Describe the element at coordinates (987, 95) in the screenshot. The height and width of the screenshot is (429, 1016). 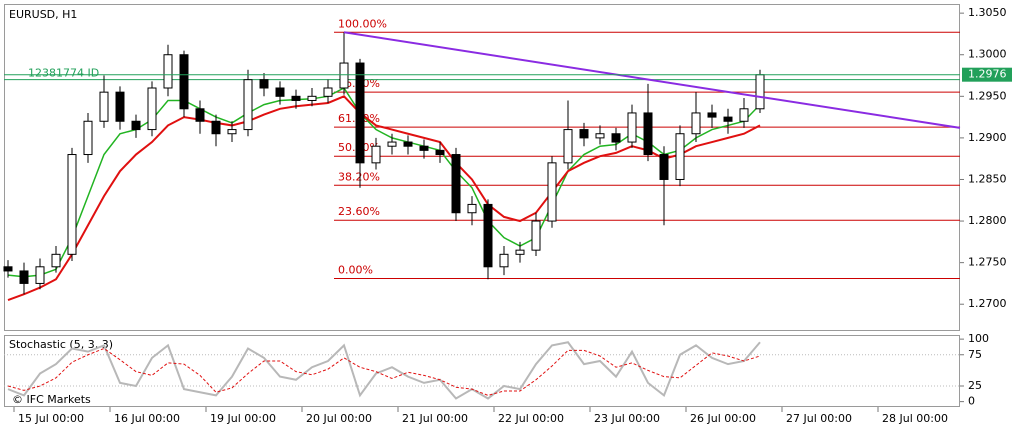
I see `y-tick-label: 1.2950` at that location.